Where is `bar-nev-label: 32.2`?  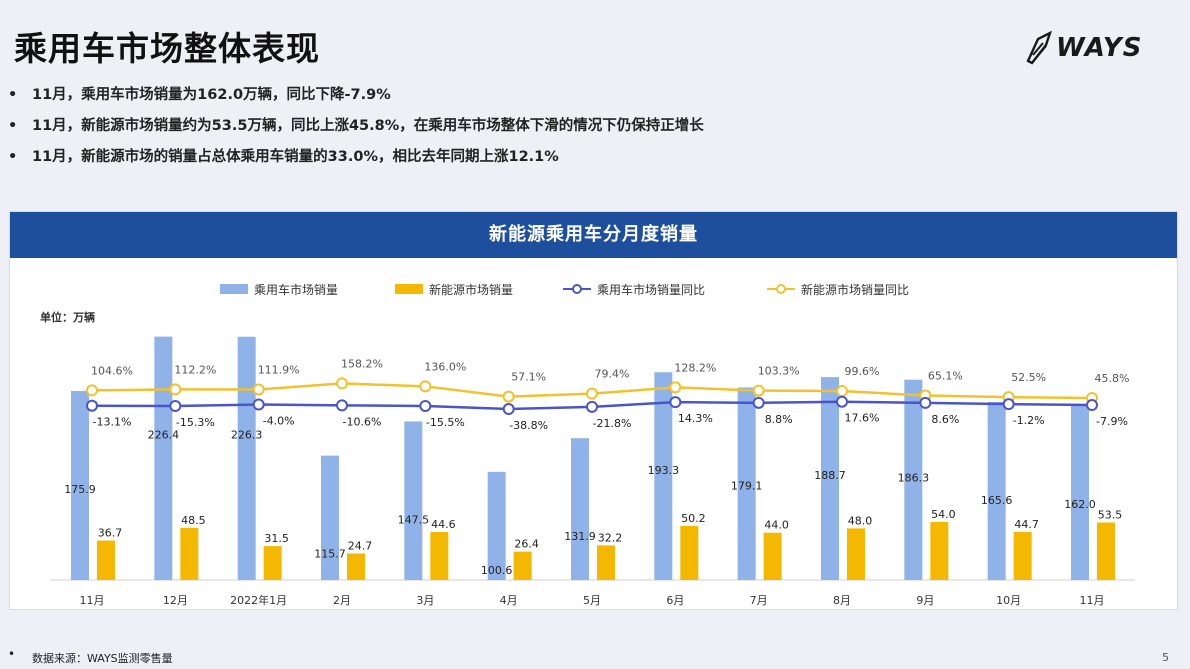 bar-nev-label: 32.2 is located at coordinates (610, 537).